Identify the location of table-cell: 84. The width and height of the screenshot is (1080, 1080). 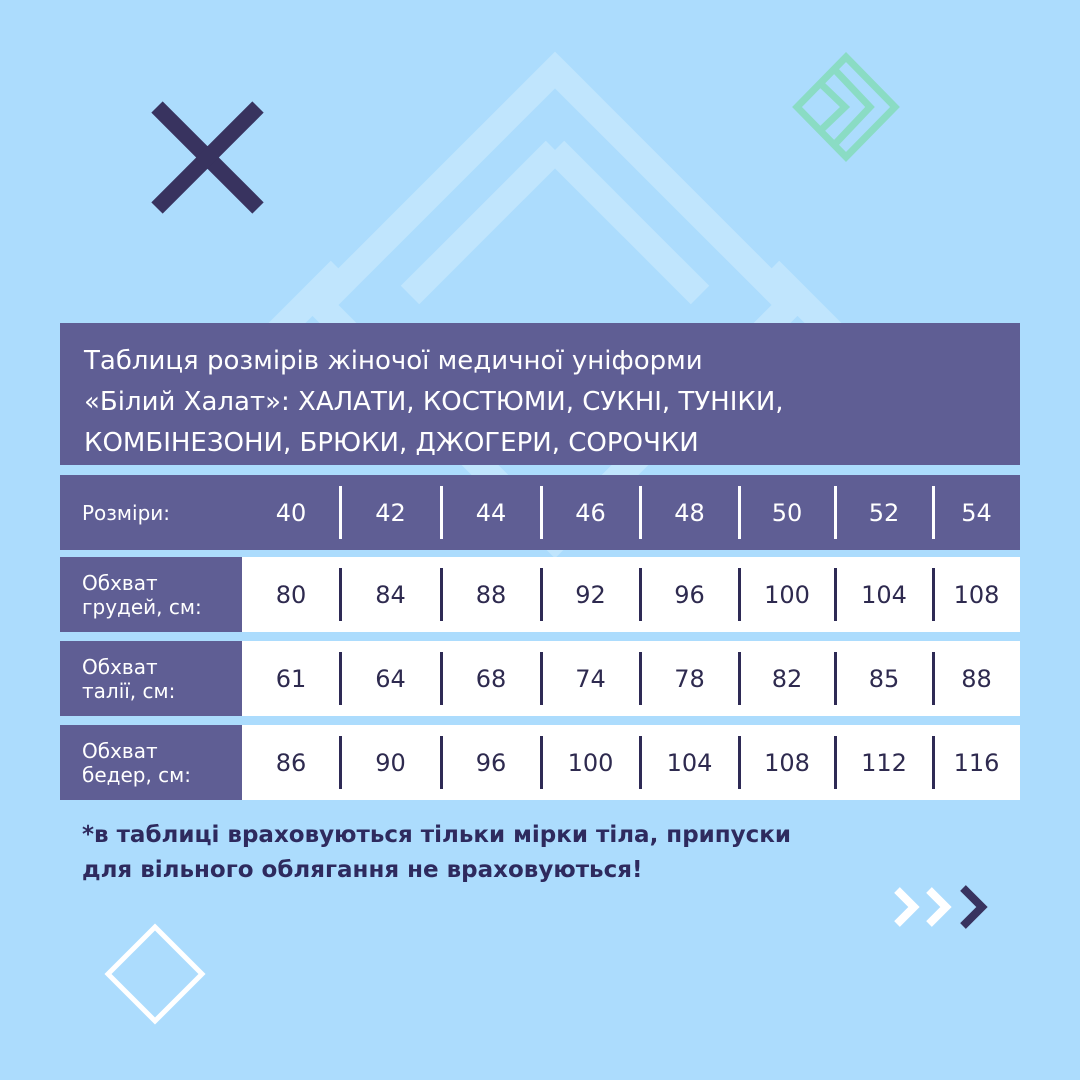
(390, 594).